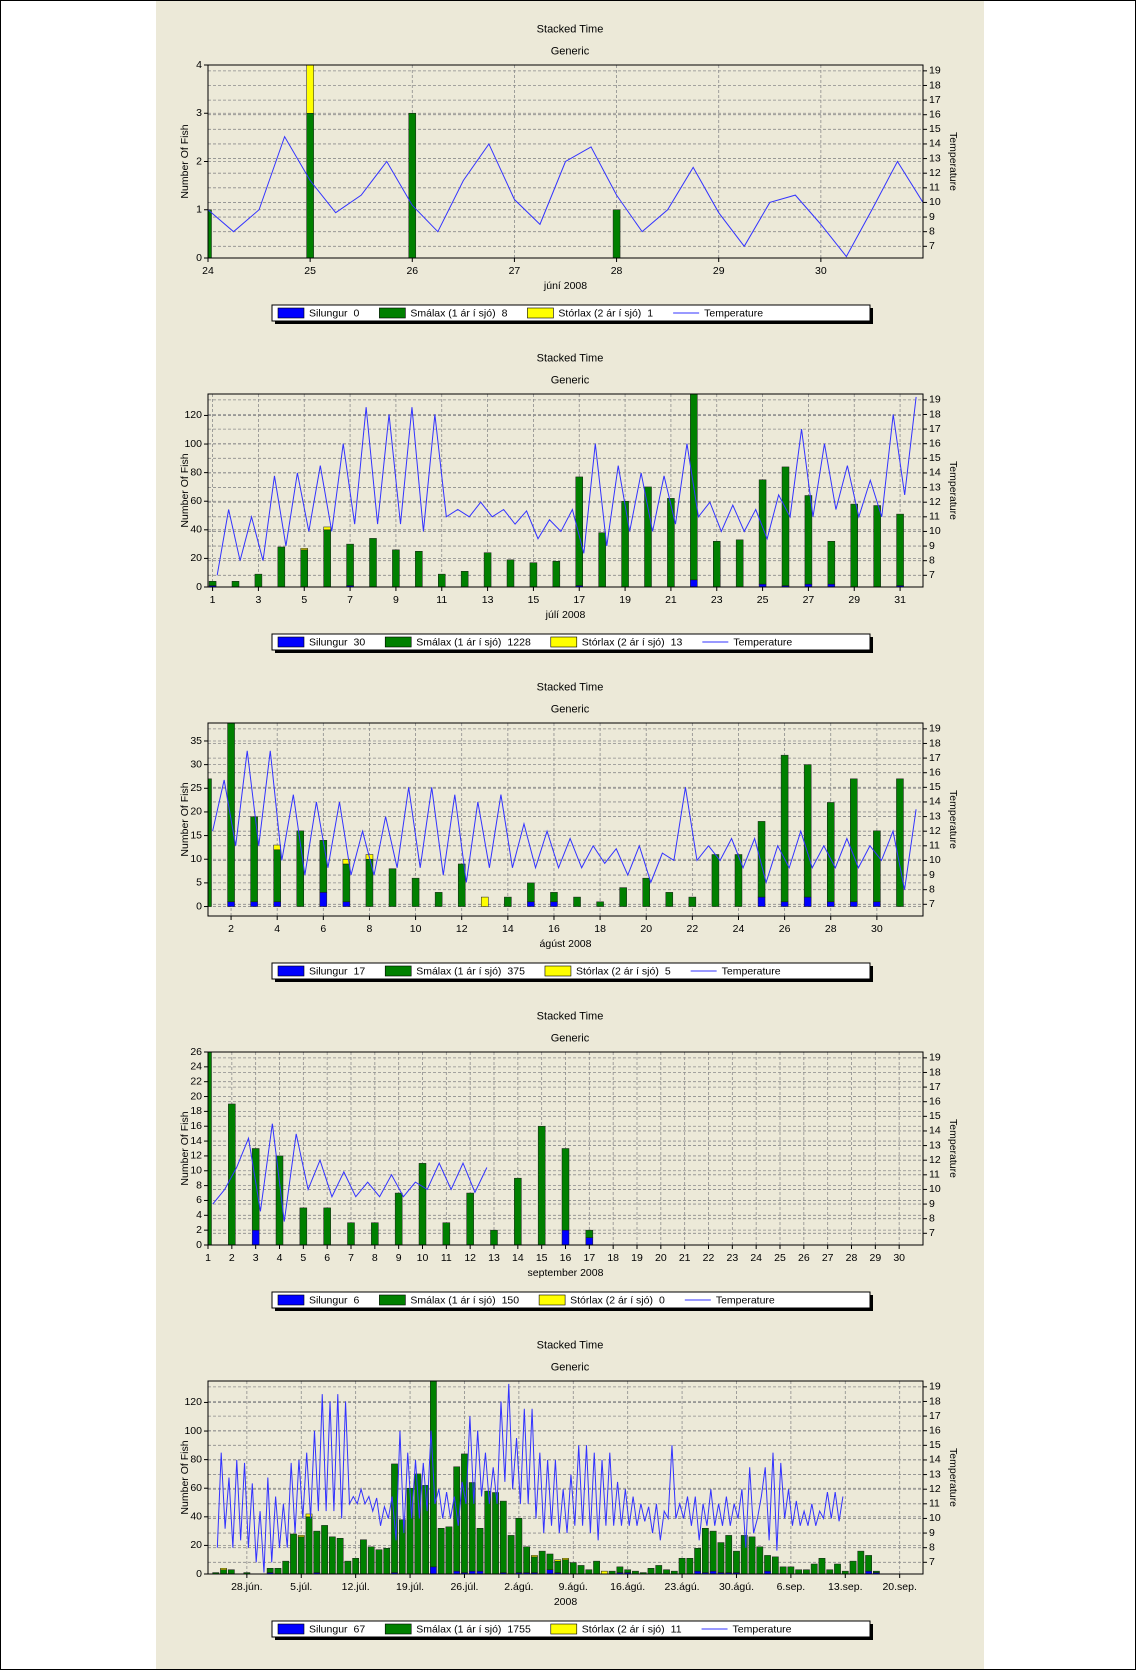 The height and width of the screenshot is (1670, 1136). I want to click on y2-tick-label: 13, so click(935, 1474).